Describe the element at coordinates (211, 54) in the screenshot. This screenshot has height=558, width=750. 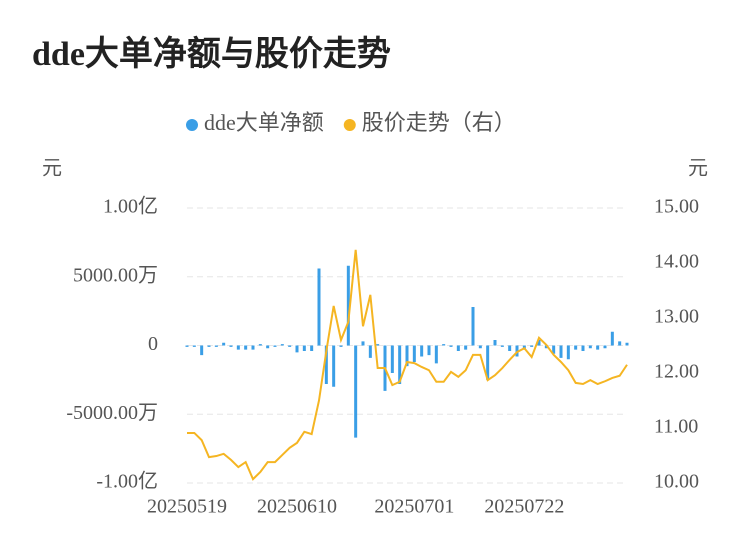
I see `chart-title: dde大单净额与股价走势` at that location.